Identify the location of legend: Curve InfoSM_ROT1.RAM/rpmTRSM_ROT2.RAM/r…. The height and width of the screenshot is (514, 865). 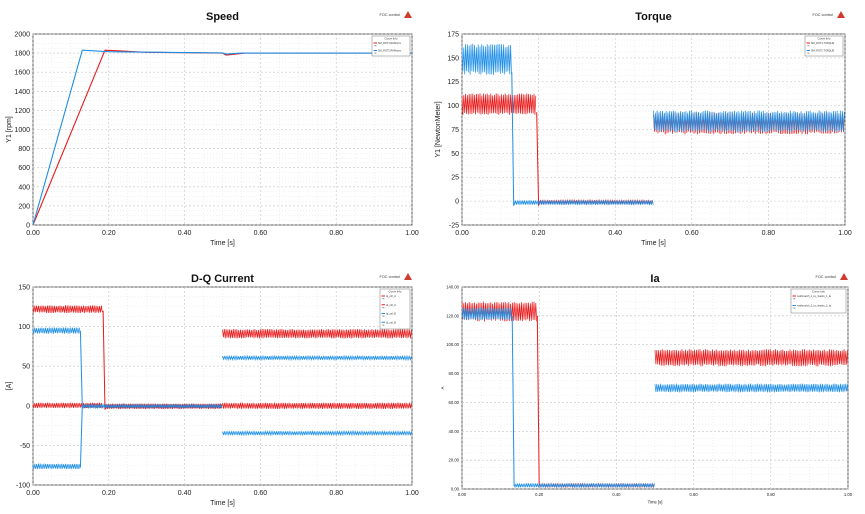
(391, 46).